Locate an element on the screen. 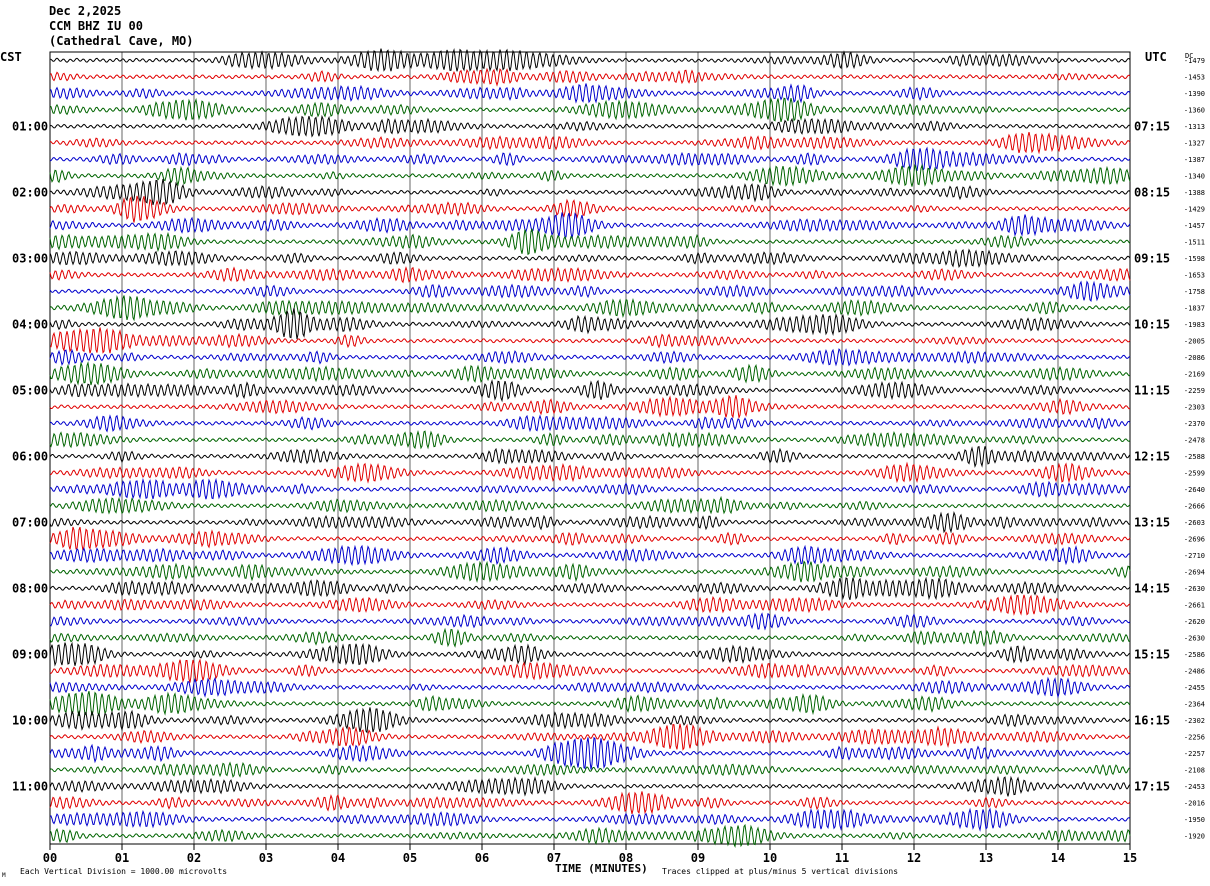  x-tick-label: 05 is located at coordinates (410, 858).